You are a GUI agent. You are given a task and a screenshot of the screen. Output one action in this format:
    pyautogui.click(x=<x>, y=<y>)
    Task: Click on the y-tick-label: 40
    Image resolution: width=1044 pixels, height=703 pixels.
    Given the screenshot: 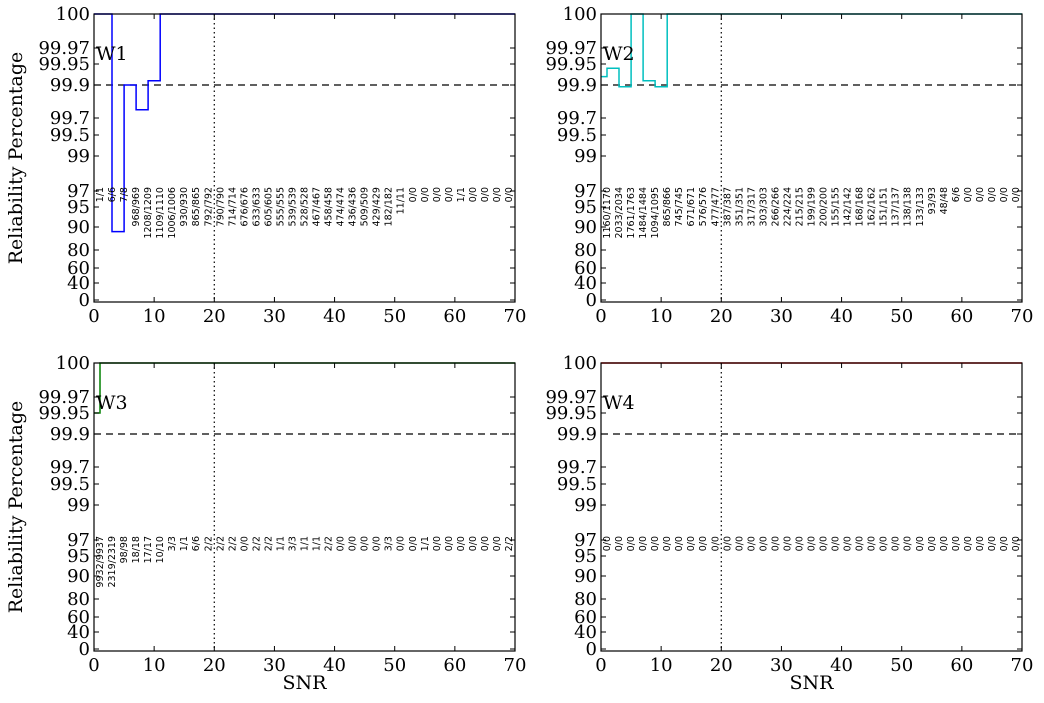 What is the action you would take?
    pyautogui.click(x=78, y=283)
    